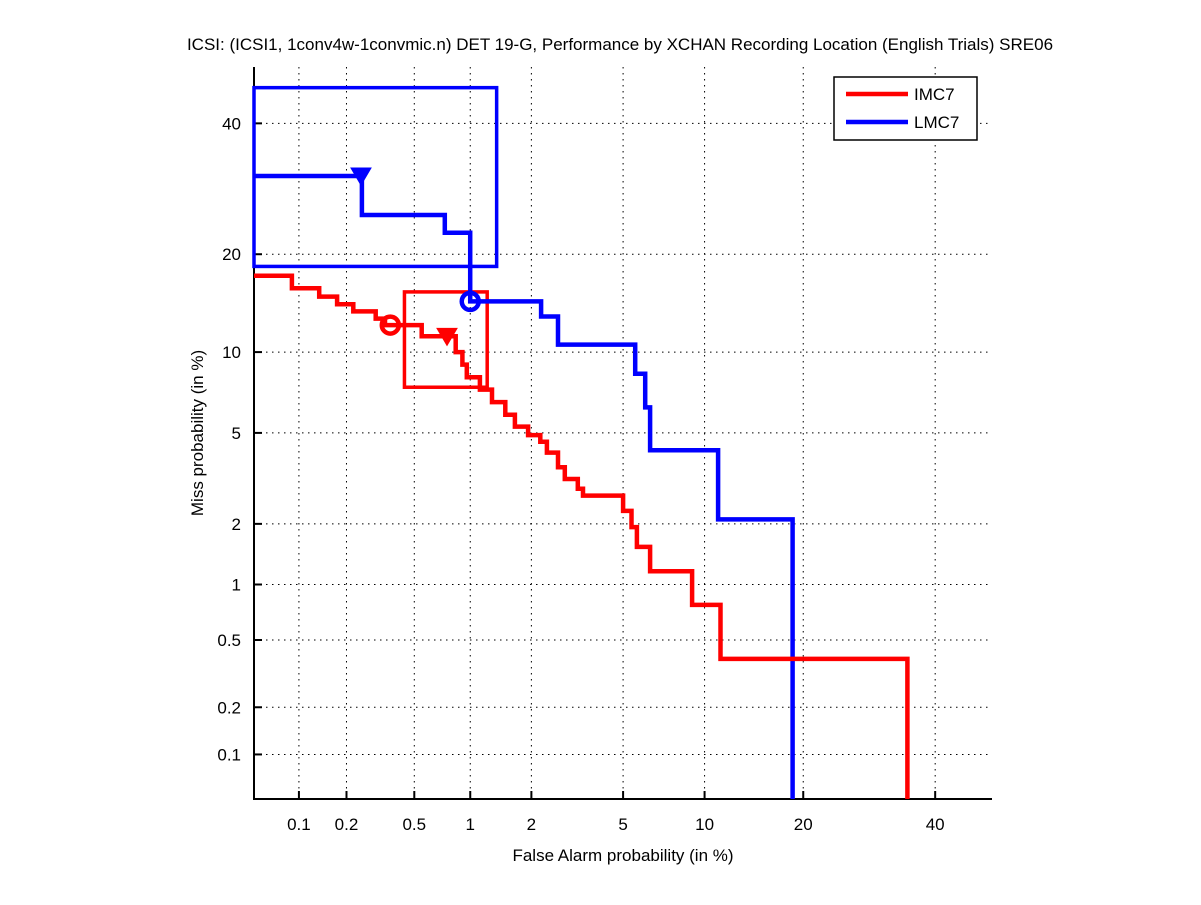 The width and height of the screenshot is (1201, 905). I want to click on y-tick-label: 40, so click(231, 123).